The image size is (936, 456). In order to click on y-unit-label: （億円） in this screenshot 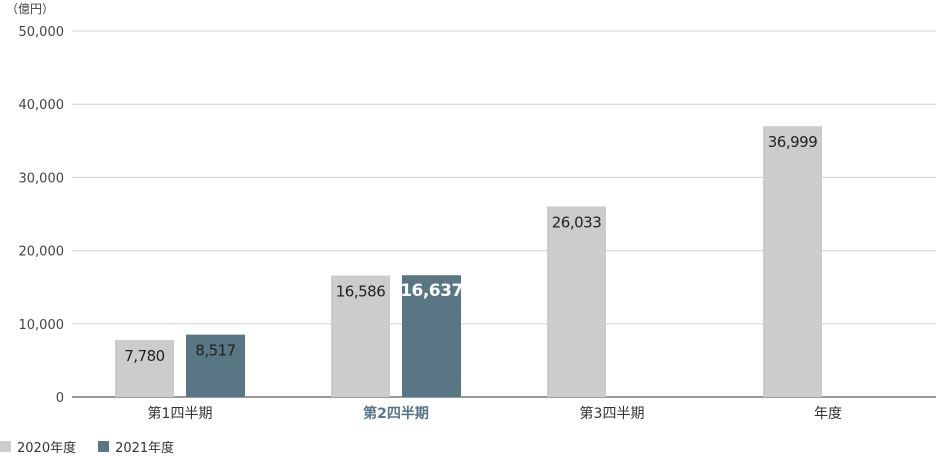, I will do `click(30, 9)`.